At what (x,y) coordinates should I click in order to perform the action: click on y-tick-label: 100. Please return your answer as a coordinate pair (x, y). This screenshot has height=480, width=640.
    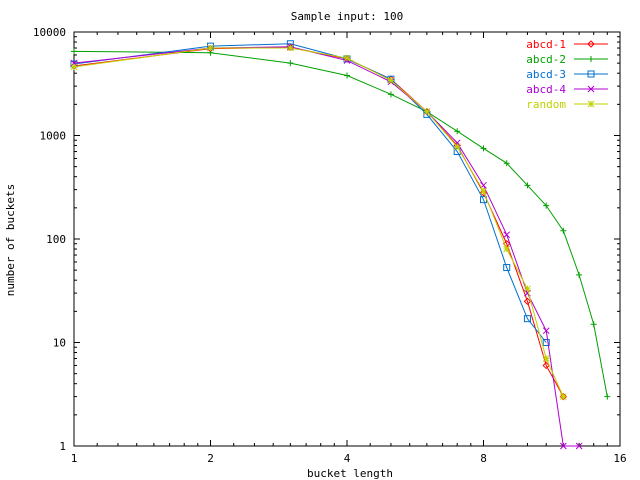
    Looking at the image, I should click on (56, 239).